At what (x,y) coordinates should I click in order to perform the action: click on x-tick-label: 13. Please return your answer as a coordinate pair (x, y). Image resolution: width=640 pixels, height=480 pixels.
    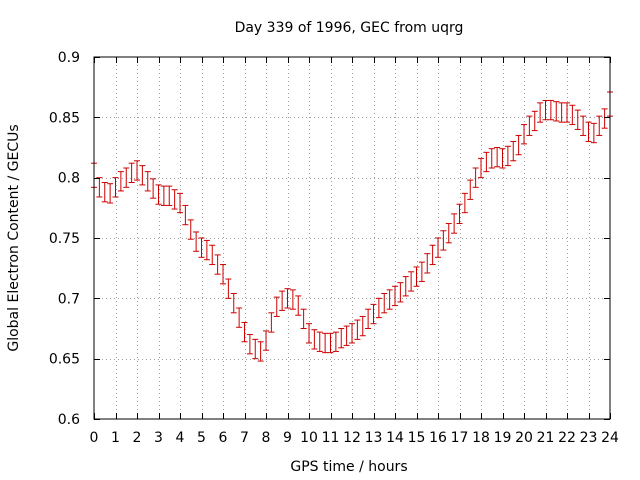
    Looking at the image, I should click on (374, 438).